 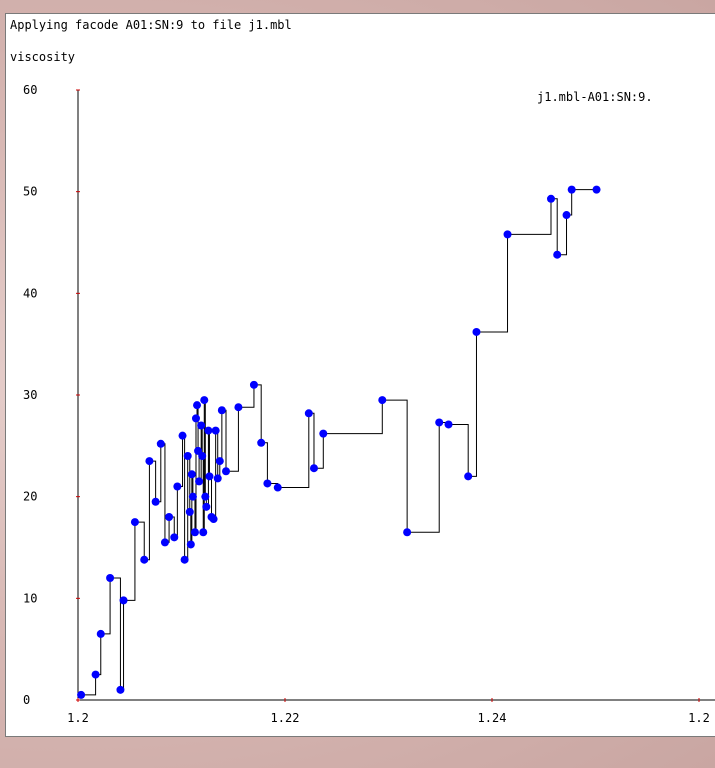 I want to click on y-tick-label: 10, so click(x=30, y=598).